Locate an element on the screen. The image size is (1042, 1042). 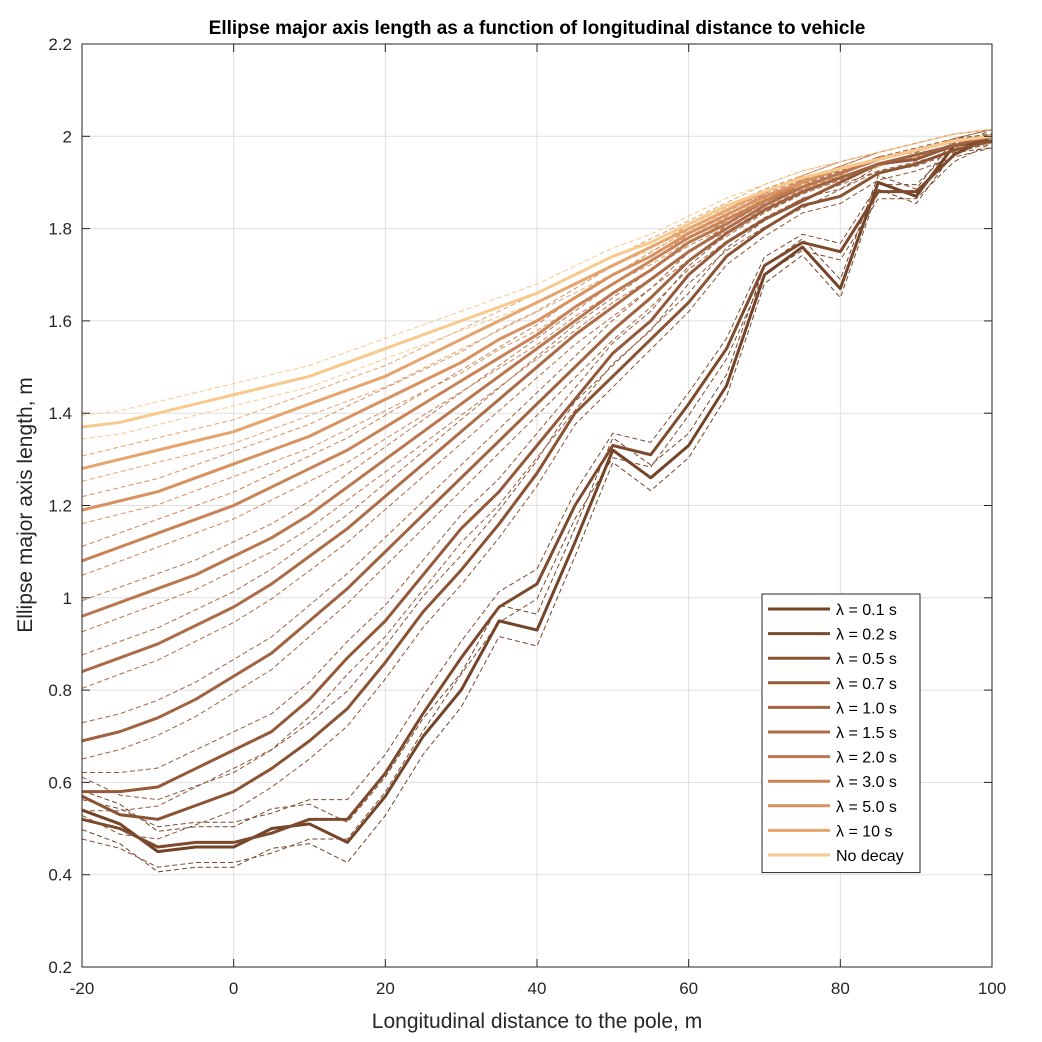
legend-label: λ = 0.7 s is located at coordinates (866, 684).